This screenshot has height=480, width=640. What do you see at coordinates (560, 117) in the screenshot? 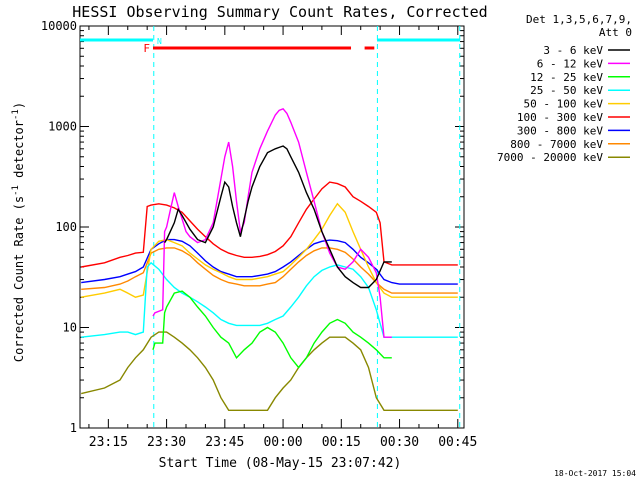
I see `legend-entry-label: 100 - 300 keV` at bounding box center [560, 117].